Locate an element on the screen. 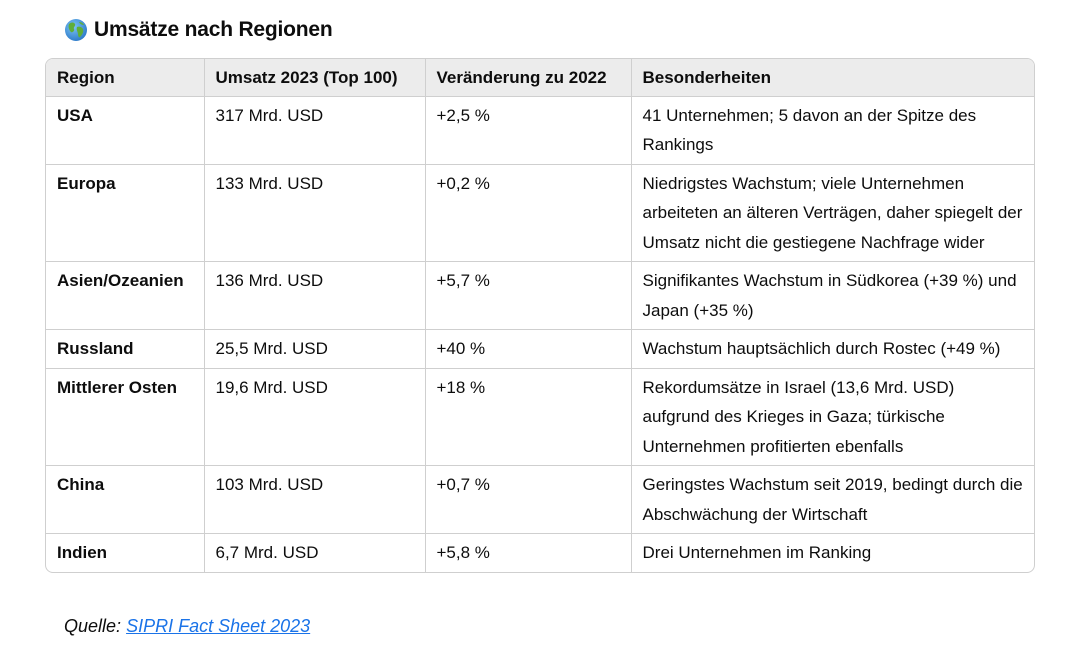 The image size is (1066, 646). cell-region: China is located at coordinates (125, 499).